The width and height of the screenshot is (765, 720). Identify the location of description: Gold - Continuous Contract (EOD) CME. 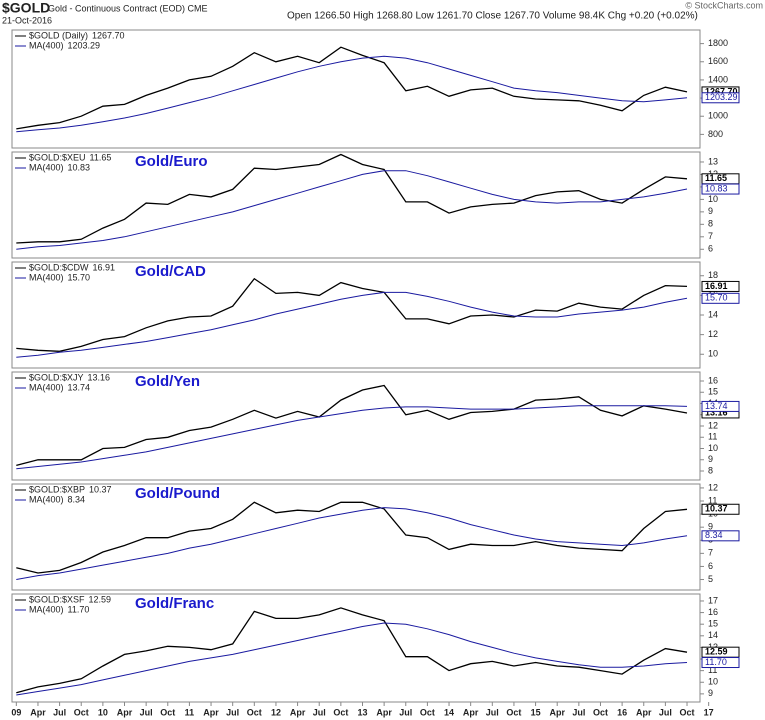
(128, 8).